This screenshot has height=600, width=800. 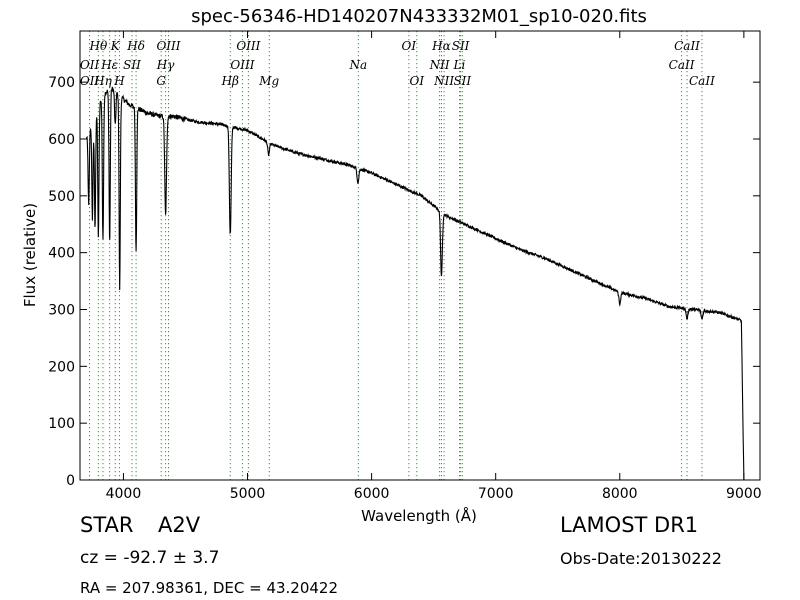 What do you see at coordinates (165, 65) in the screenshot?
I see `line-marker-label: Hγ` at bounding box center [165, 65].